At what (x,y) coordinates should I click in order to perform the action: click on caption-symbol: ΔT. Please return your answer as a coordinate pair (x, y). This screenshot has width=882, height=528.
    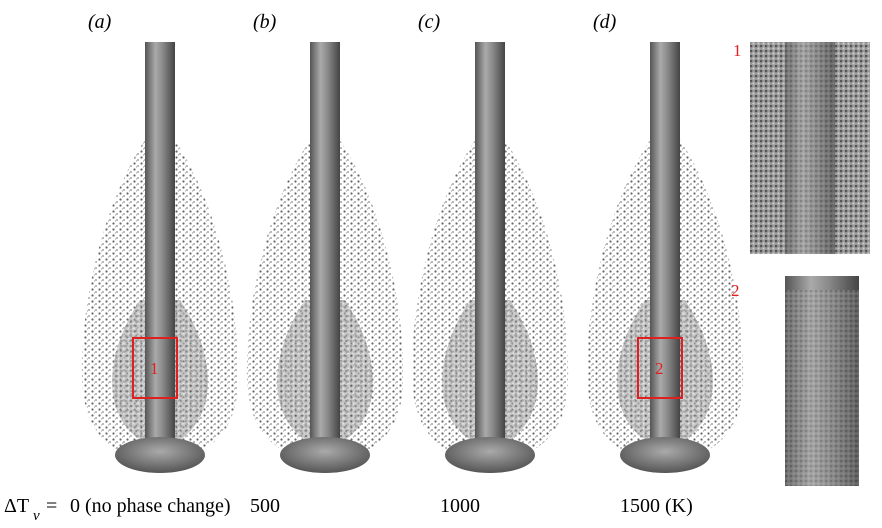
    Looking at the image, I should click on (16, 506).